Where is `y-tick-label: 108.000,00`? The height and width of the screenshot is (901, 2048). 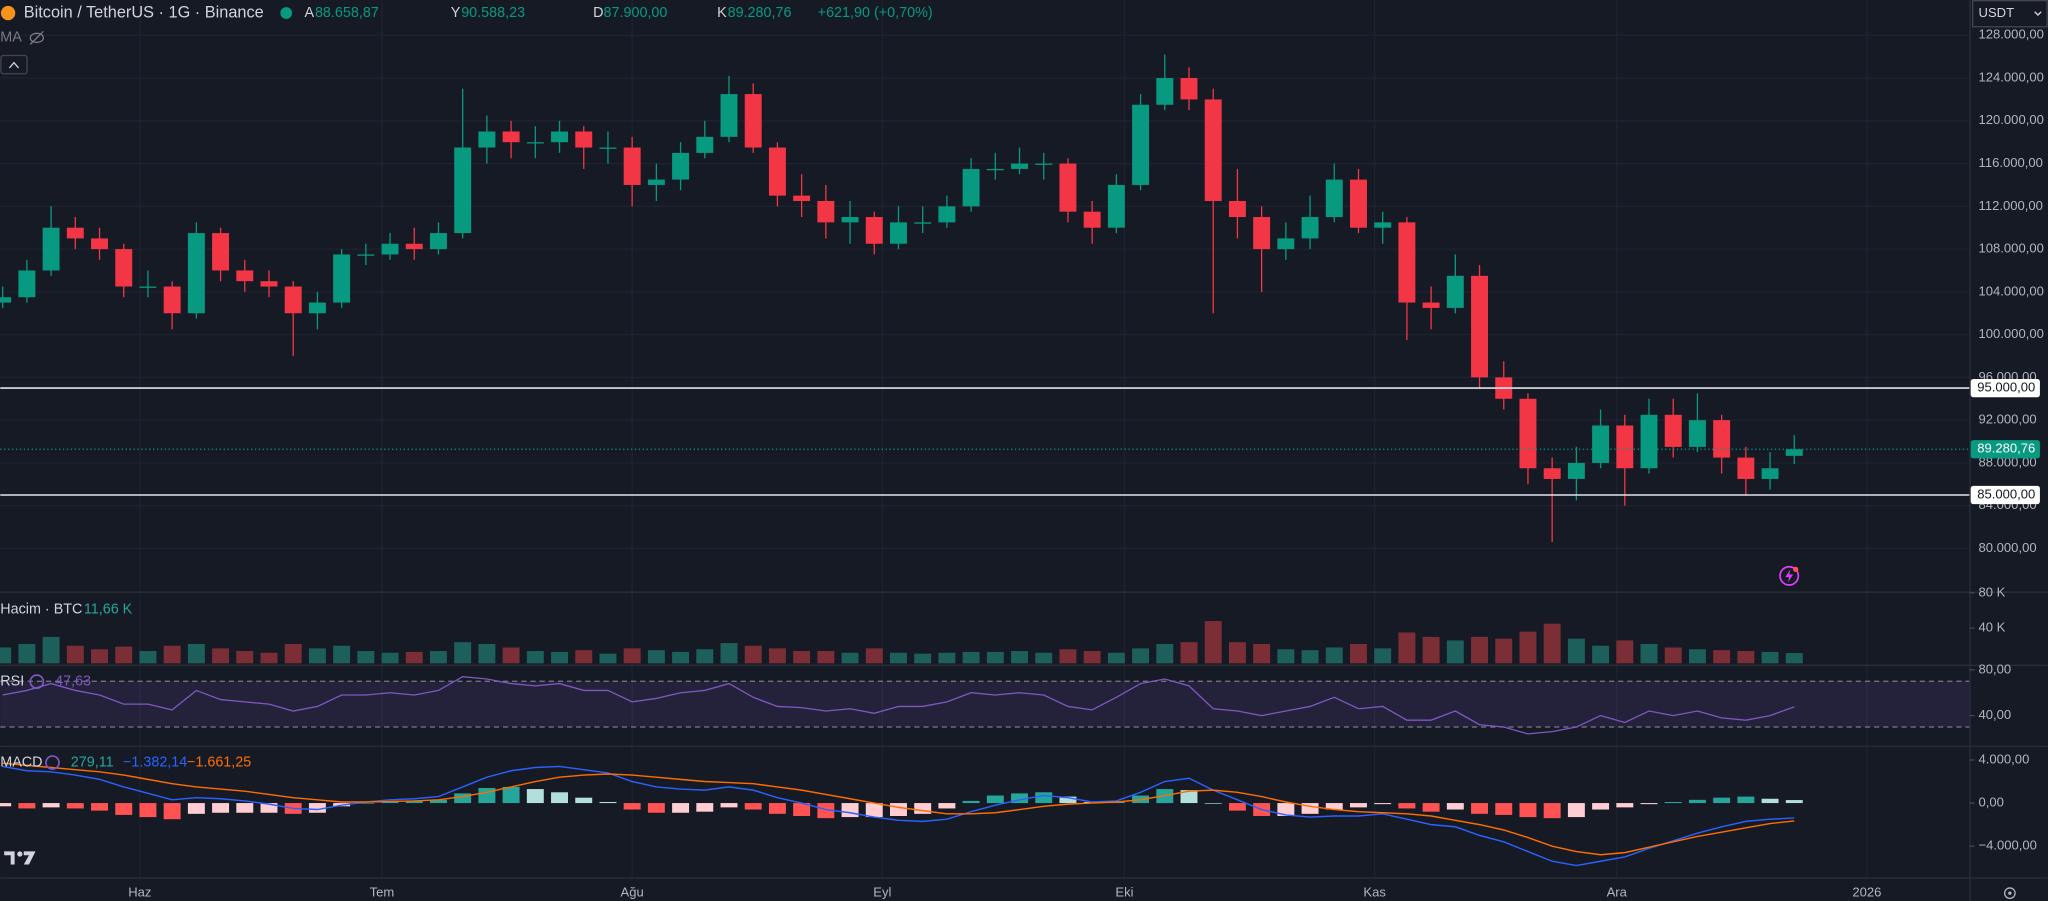
y-tick-label: 108.000,00 is located at coordinates (2011, 248).